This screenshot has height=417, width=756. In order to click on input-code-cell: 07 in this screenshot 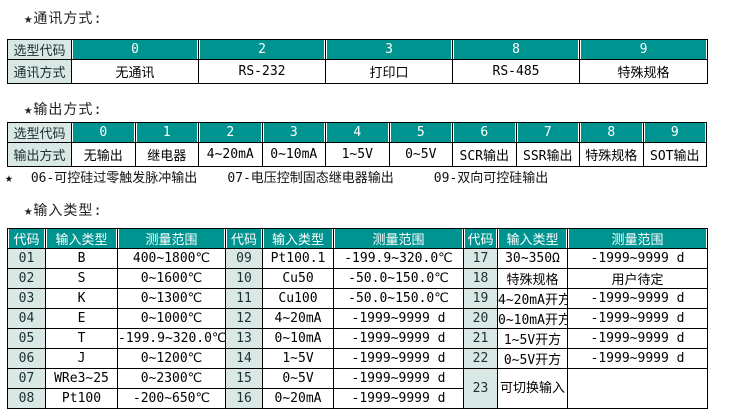, I will do `click(26, 378)`.